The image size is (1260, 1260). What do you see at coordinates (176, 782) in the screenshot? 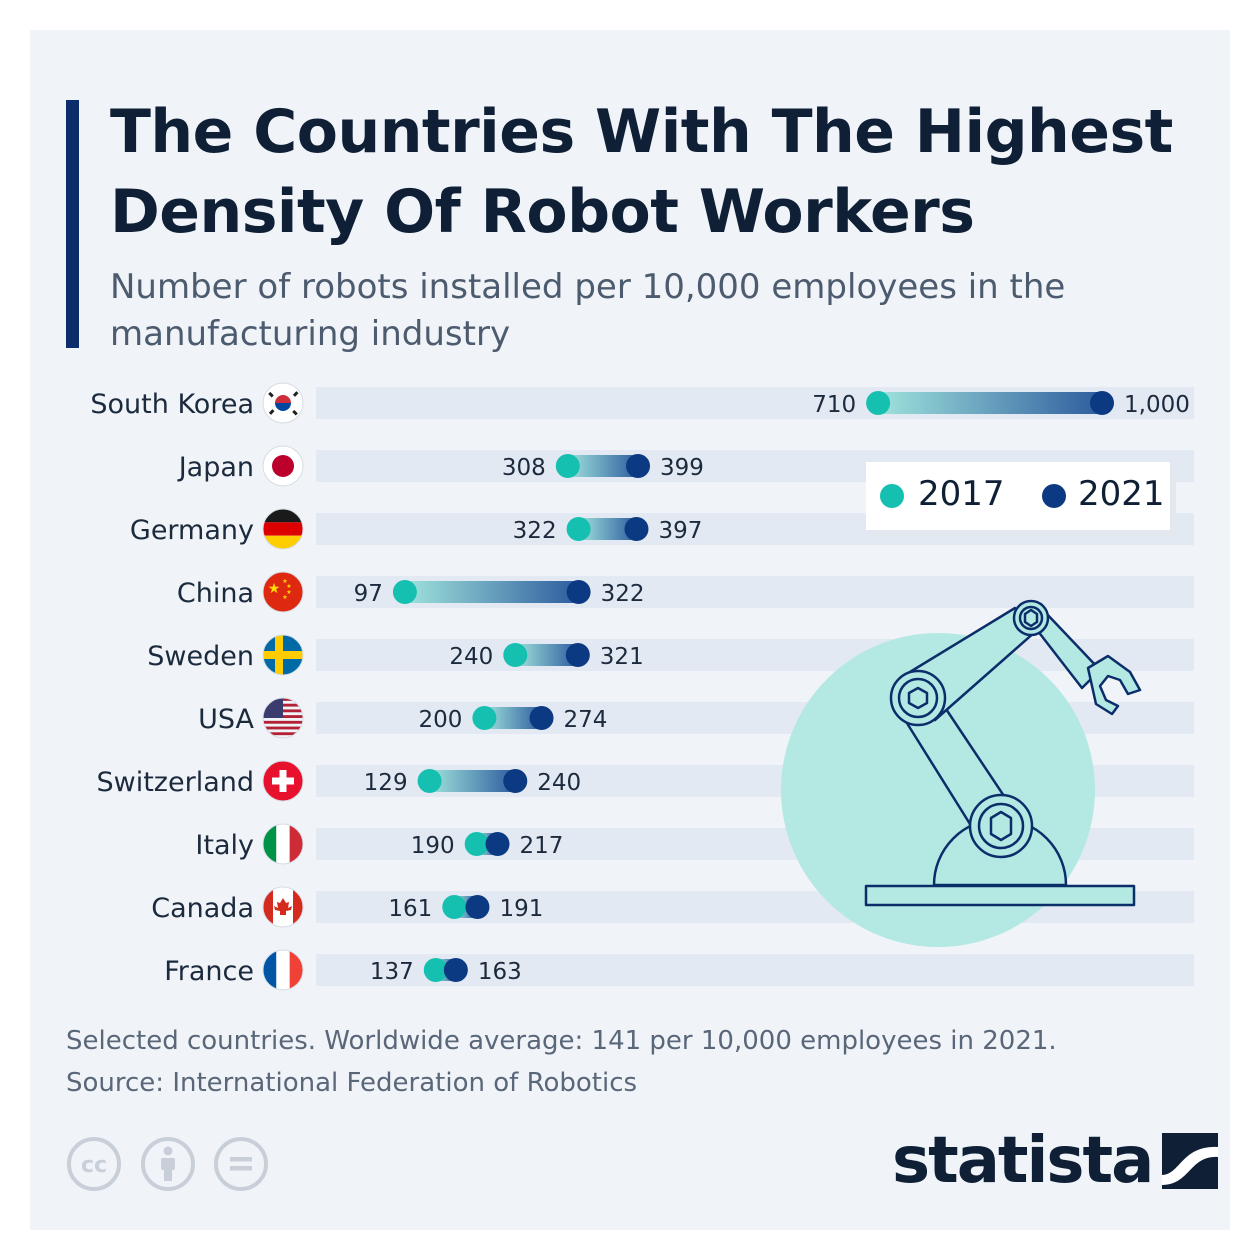
I see `category-label: Switzerland` at bounding box center [176, 782].